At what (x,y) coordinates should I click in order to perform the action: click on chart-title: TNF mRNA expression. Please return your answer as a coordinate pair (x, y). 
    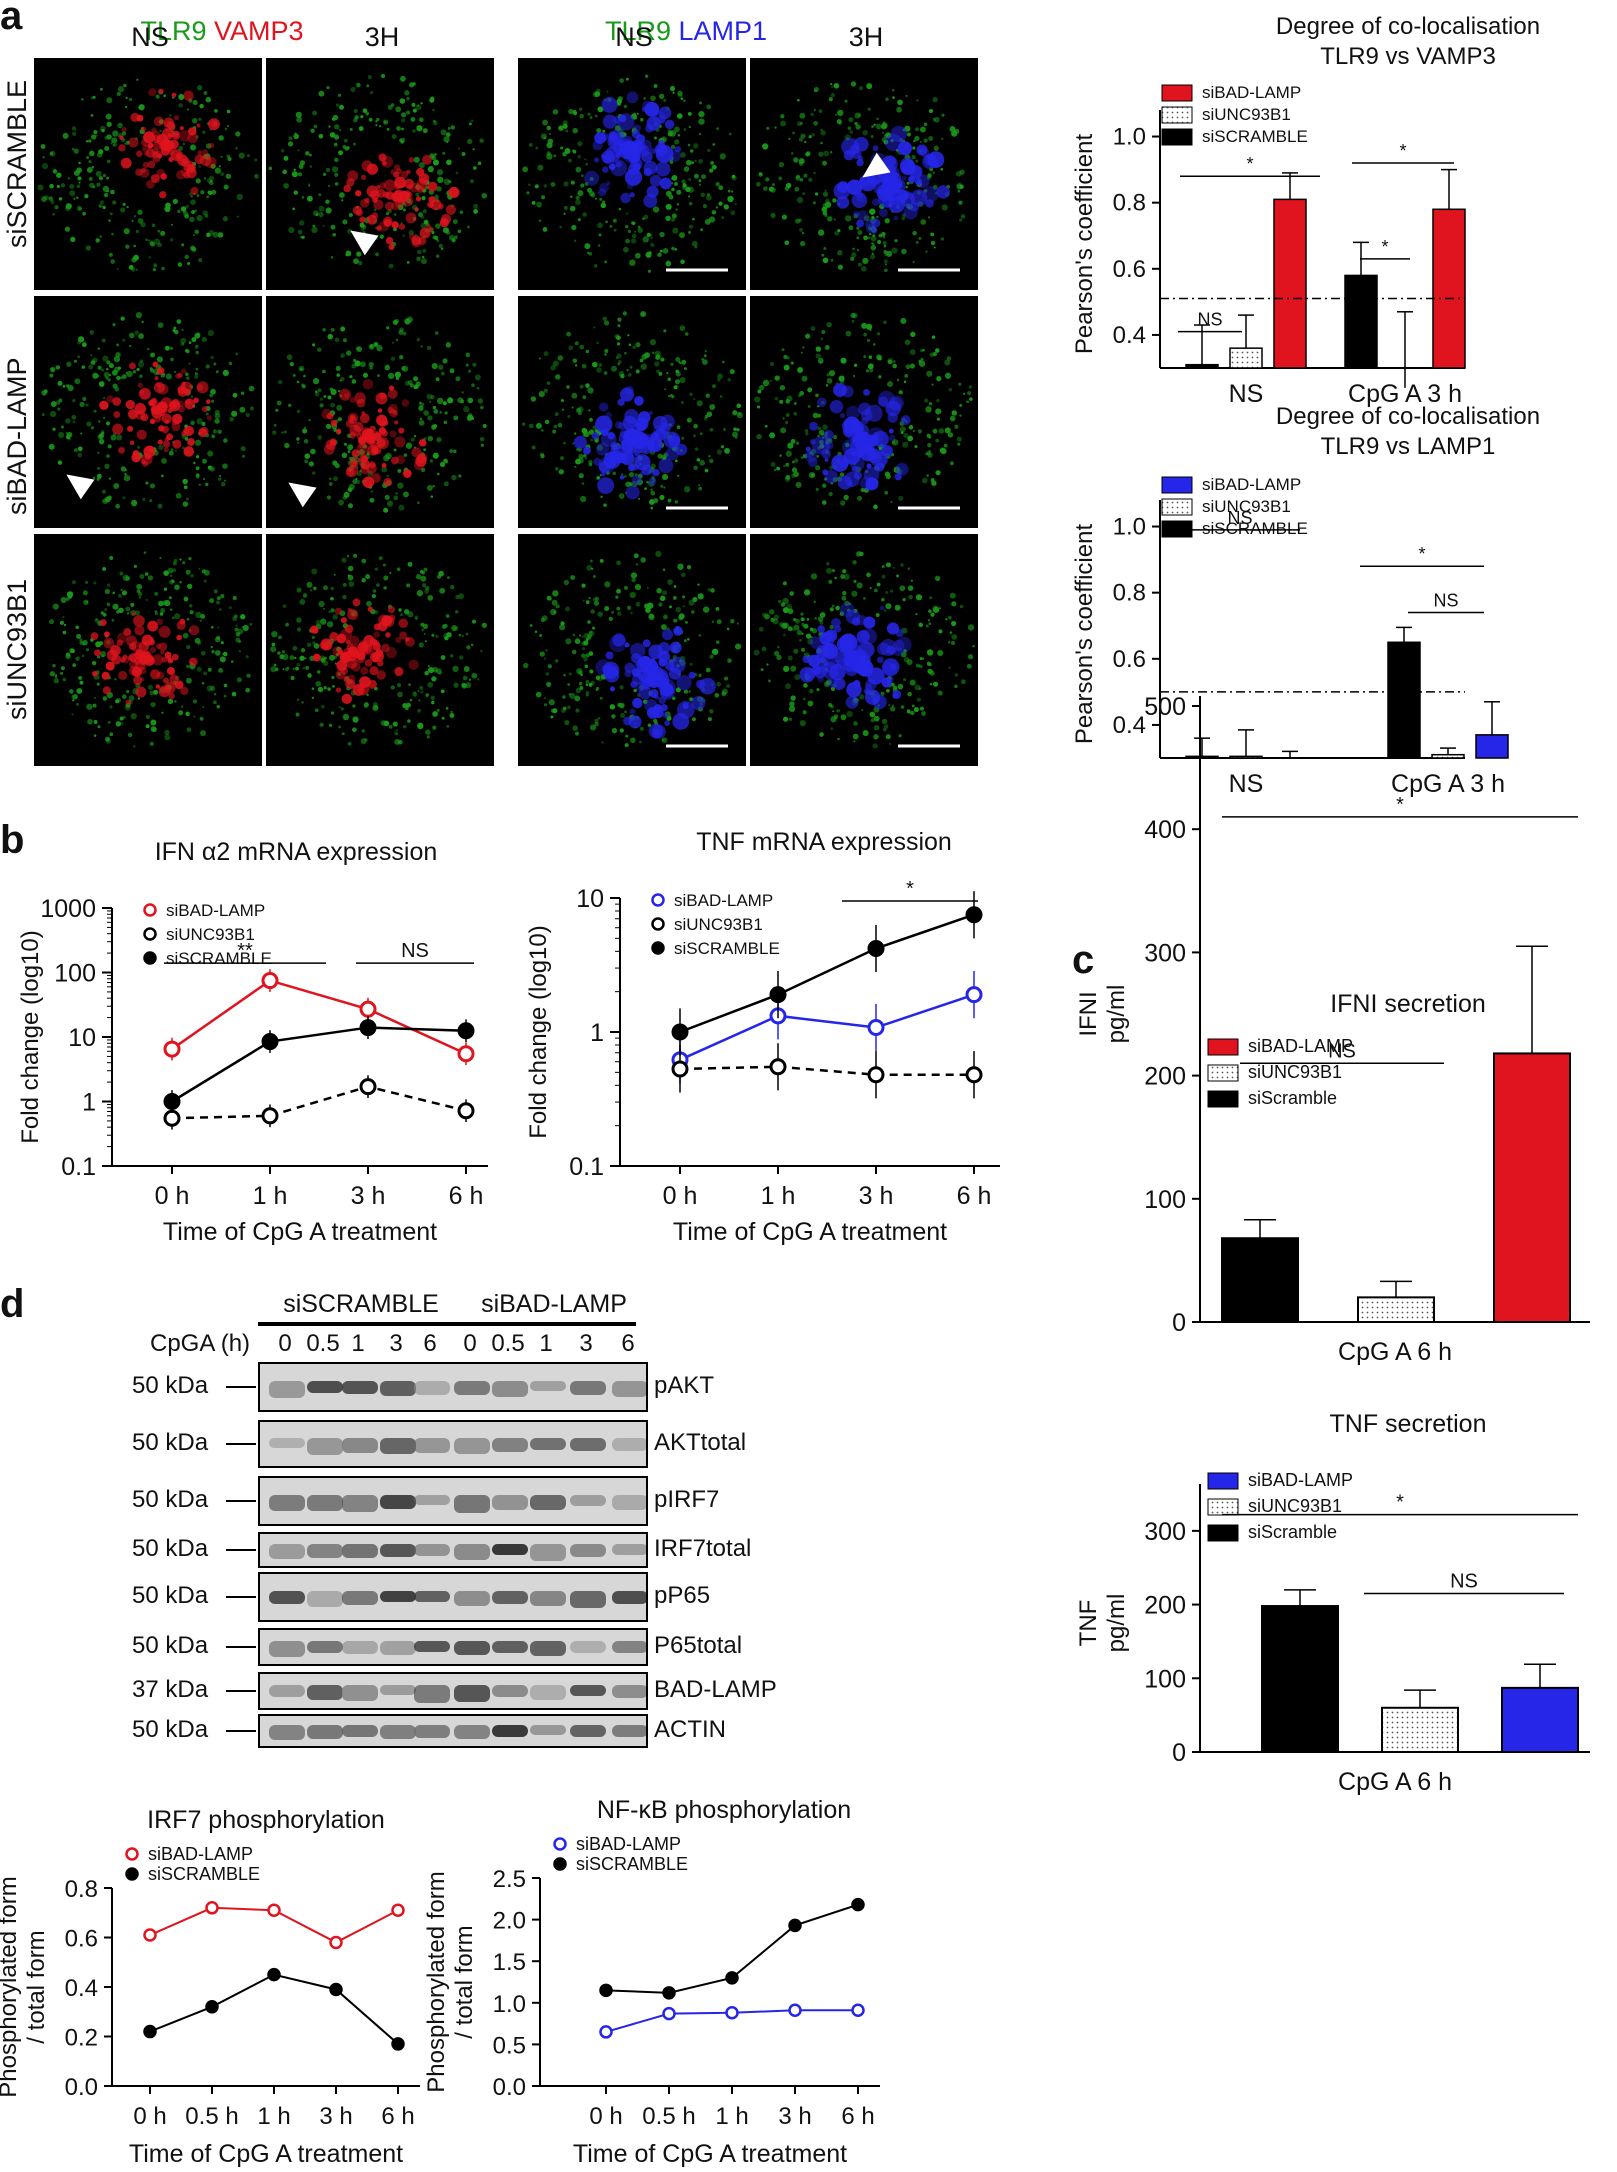
    Looking at the image, I should click on (824, 842).